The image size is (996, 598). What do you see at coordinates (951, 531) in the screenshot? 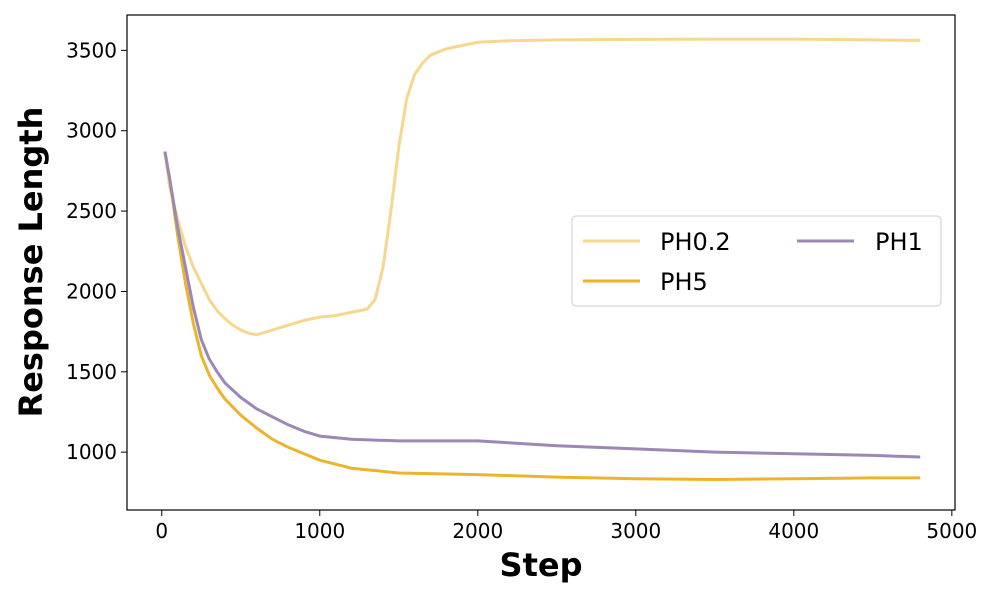
I see `x-tick-label: 5000` at bounding box center [951, 531].